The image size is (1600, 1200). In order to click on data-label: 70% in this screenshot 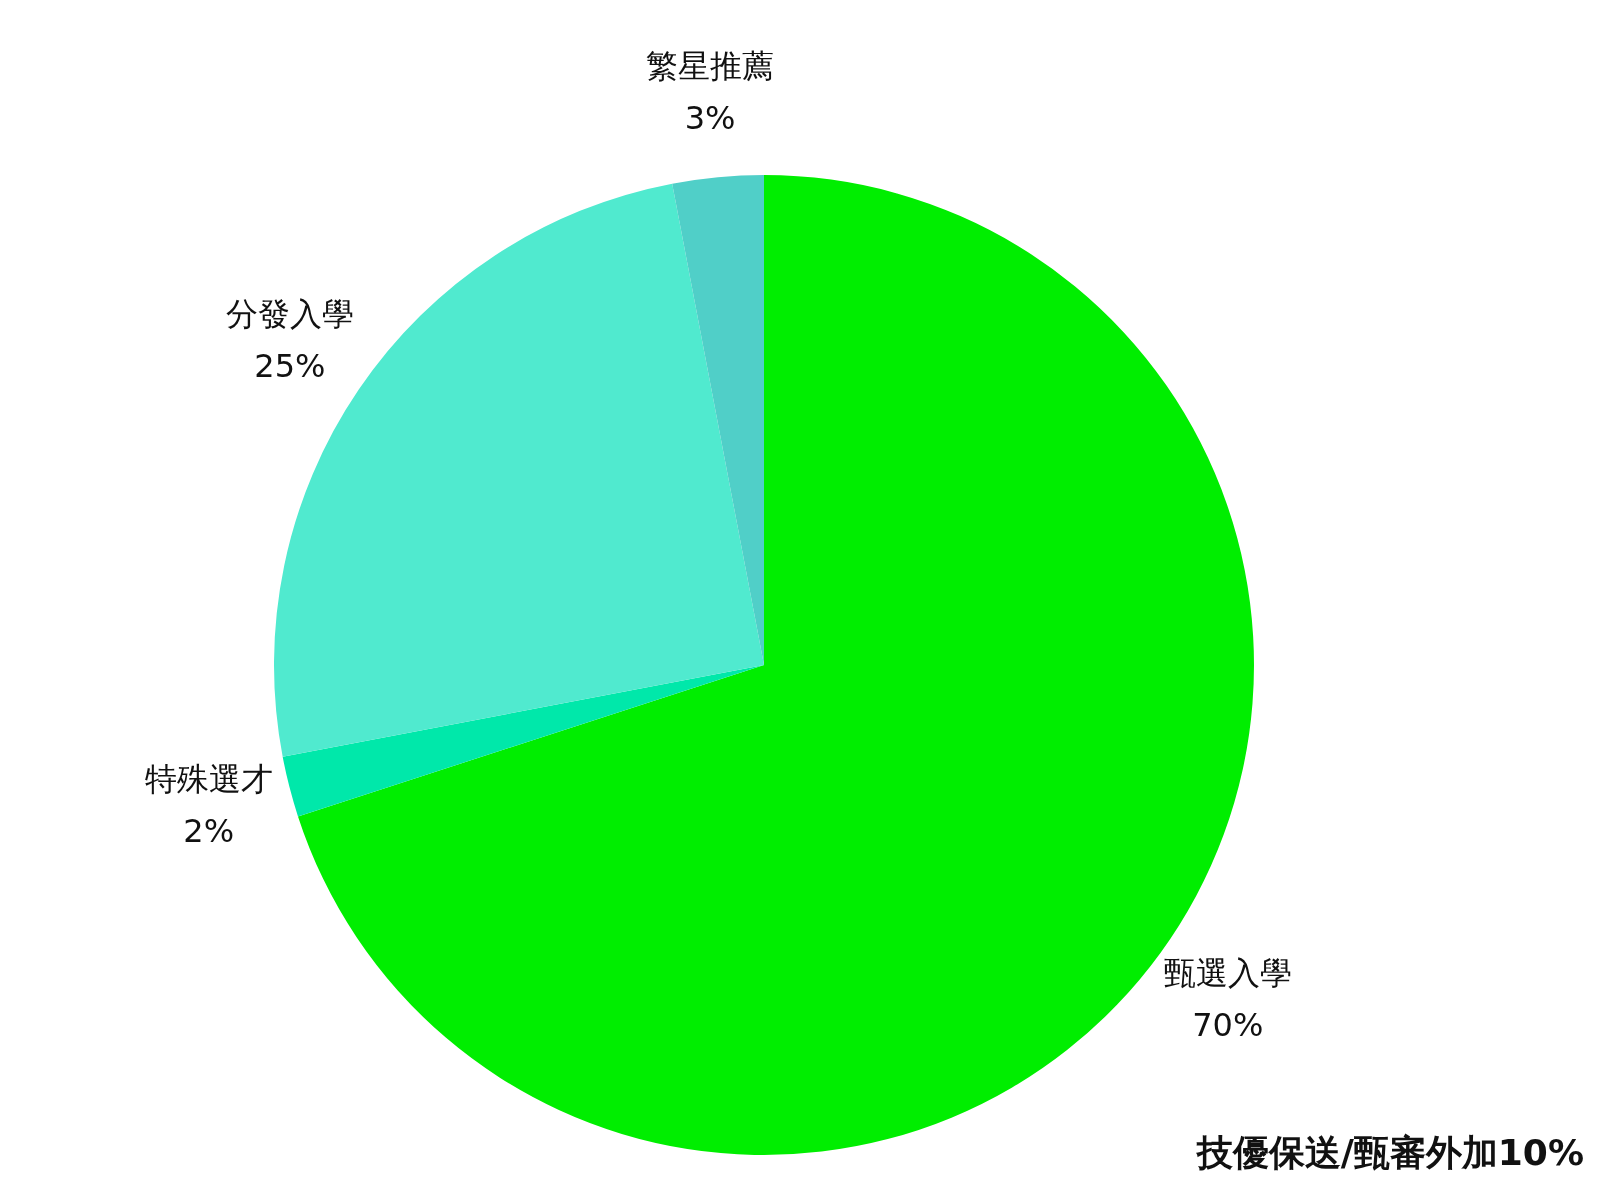, I will do `click(1228, 1025)`.